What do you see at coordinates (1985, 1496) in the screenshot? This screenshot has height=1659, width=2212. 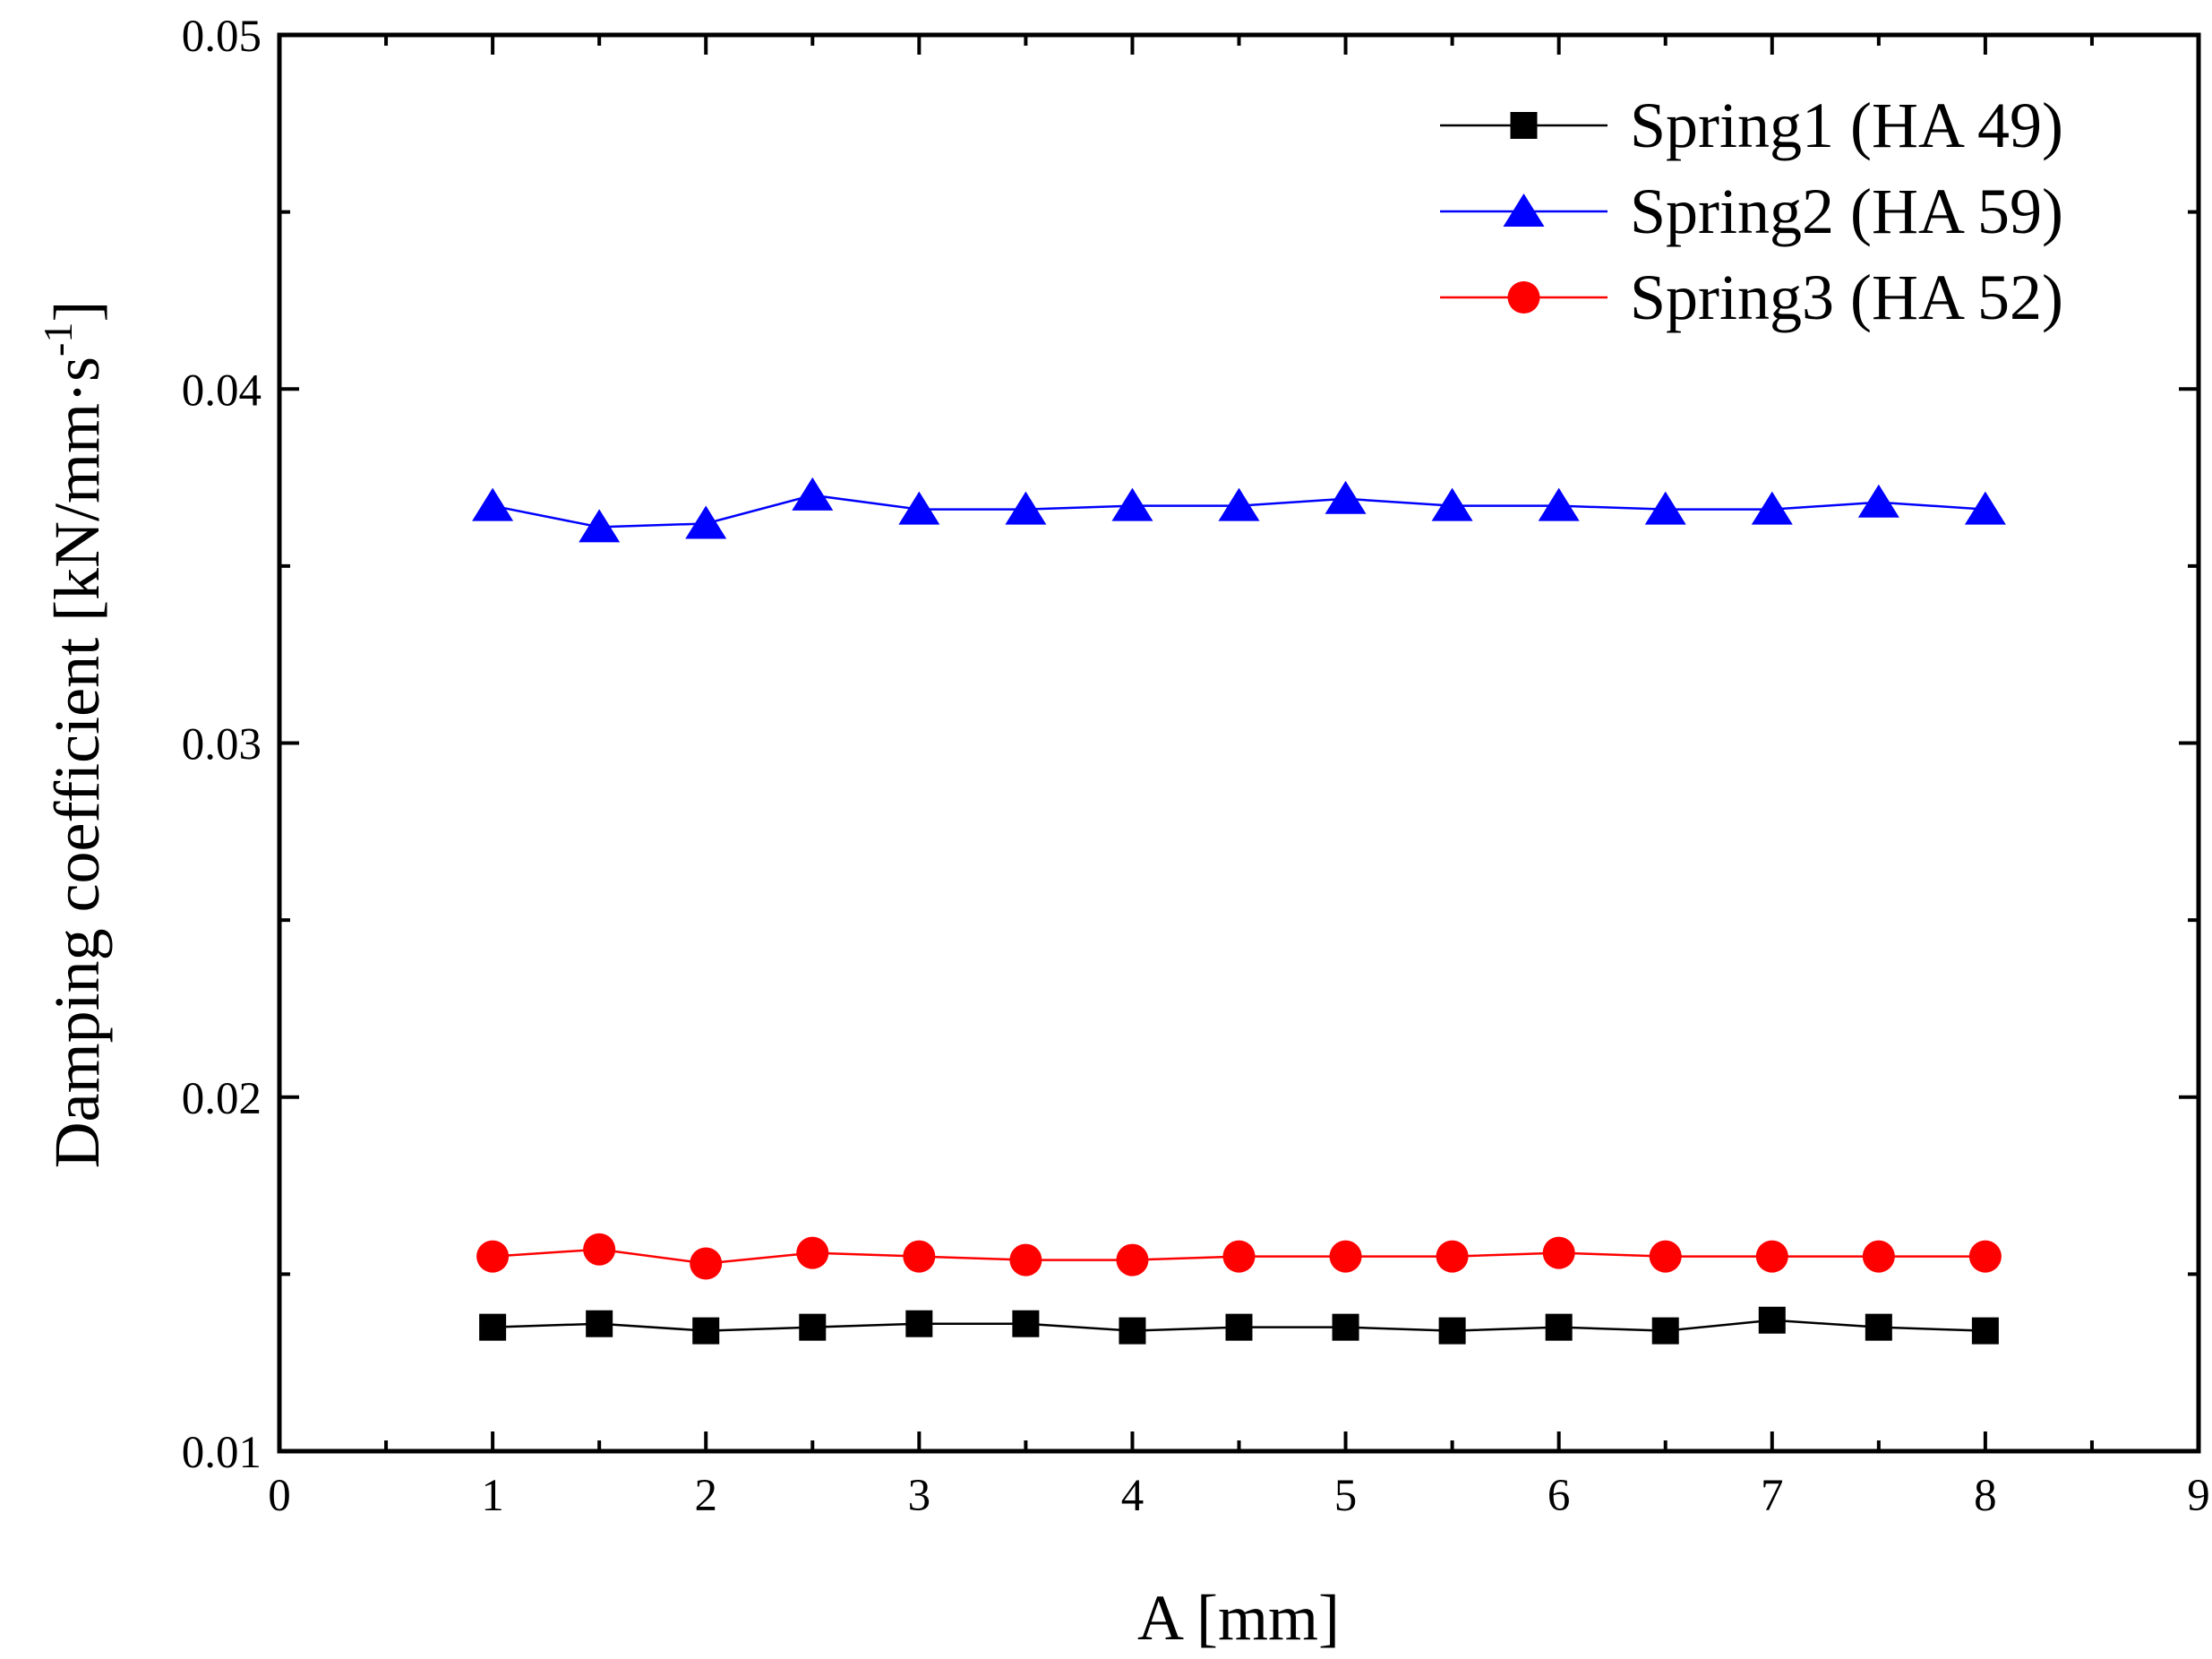 I see `x-tick-label: 8` at bounding box center [1985, 1496].